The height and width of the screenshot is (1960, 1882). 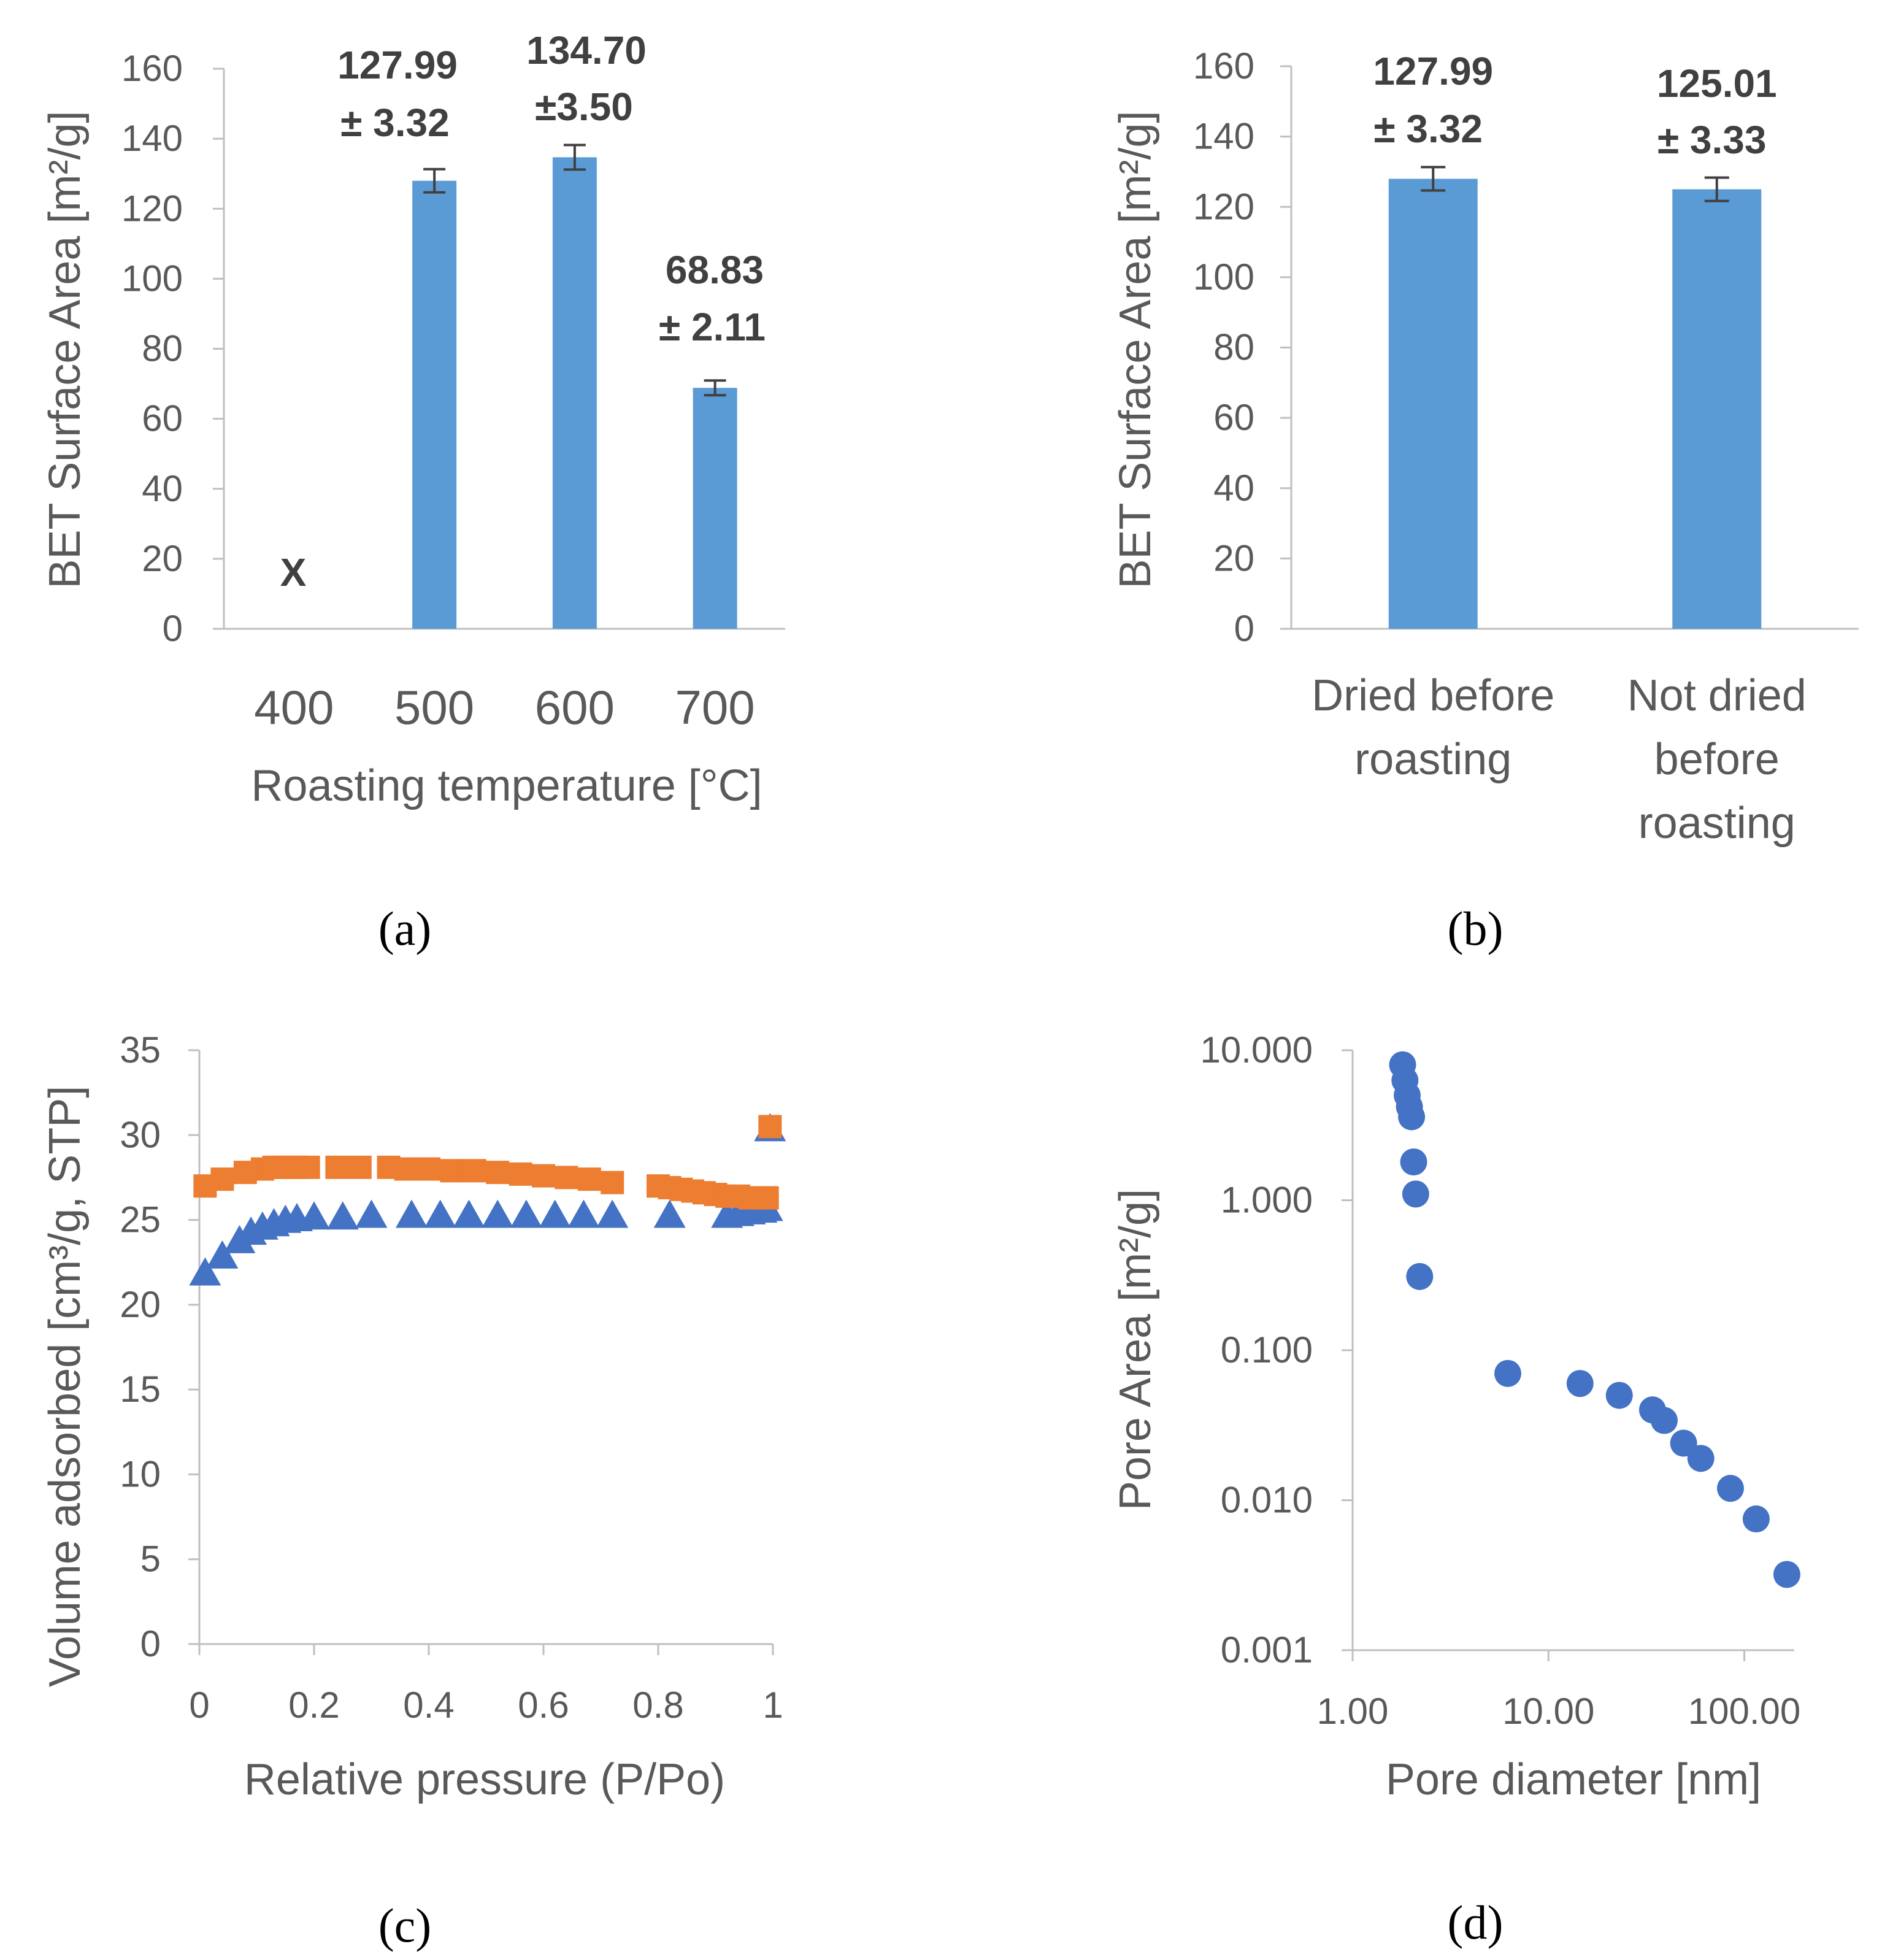 I want to click on panel-label-c: (c), so click(x=405, y=1925).